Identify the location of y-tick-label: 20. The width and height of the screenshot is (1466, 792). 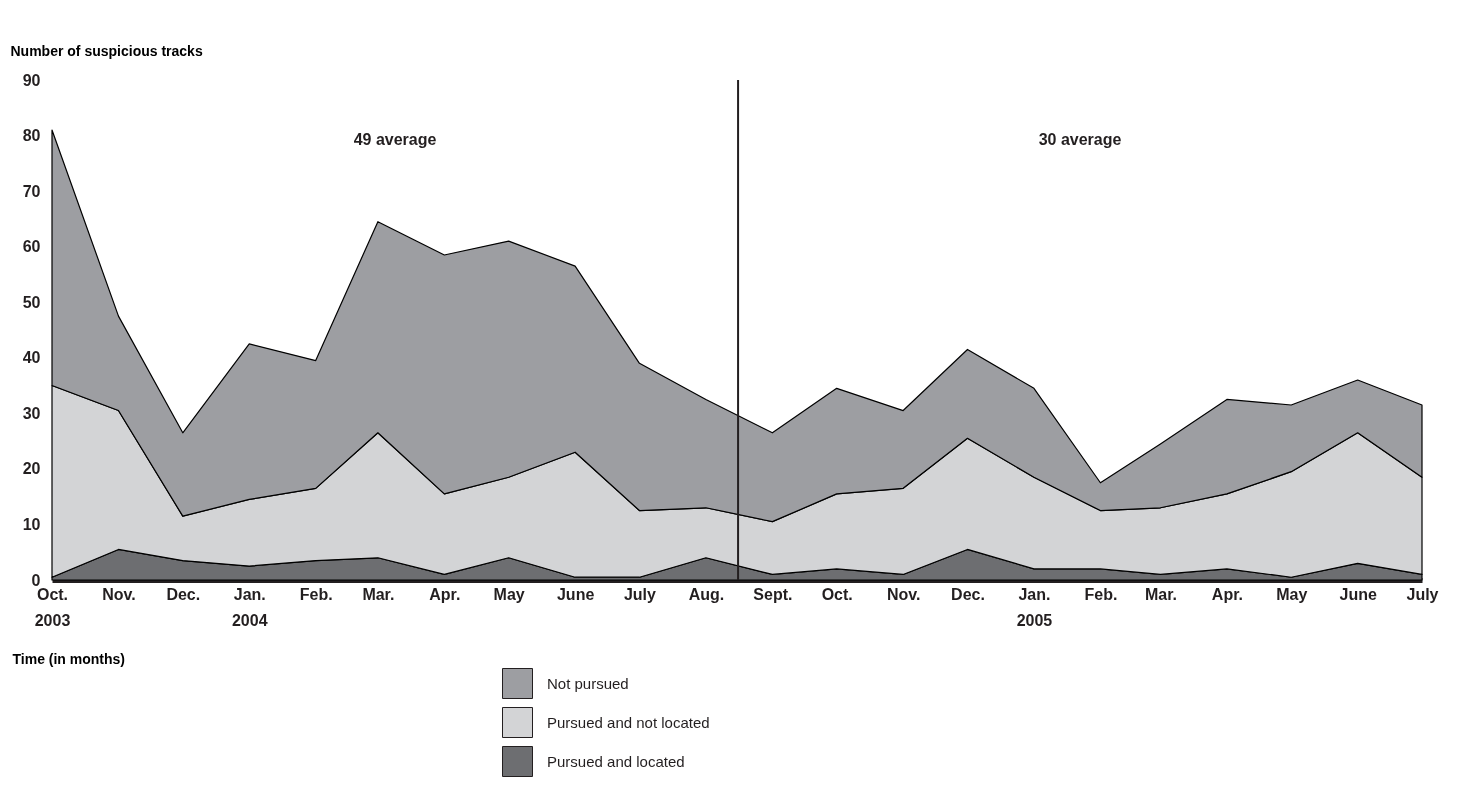
(31, 469).